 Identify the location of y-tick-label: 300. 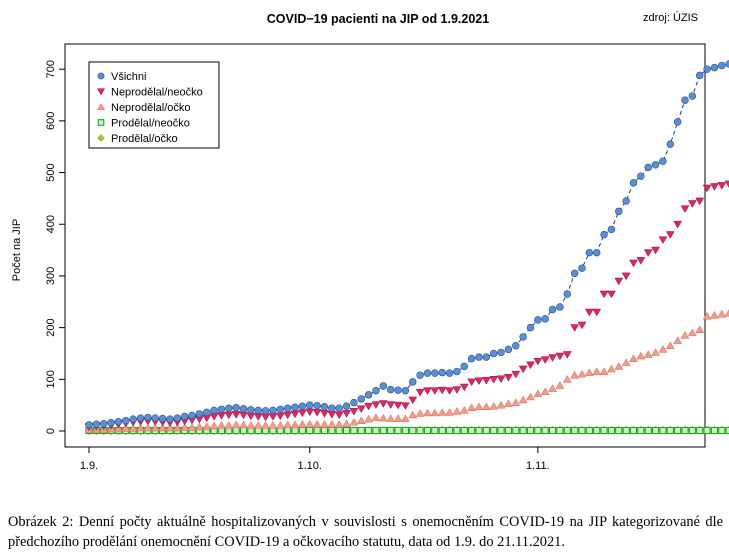
(51, 276).